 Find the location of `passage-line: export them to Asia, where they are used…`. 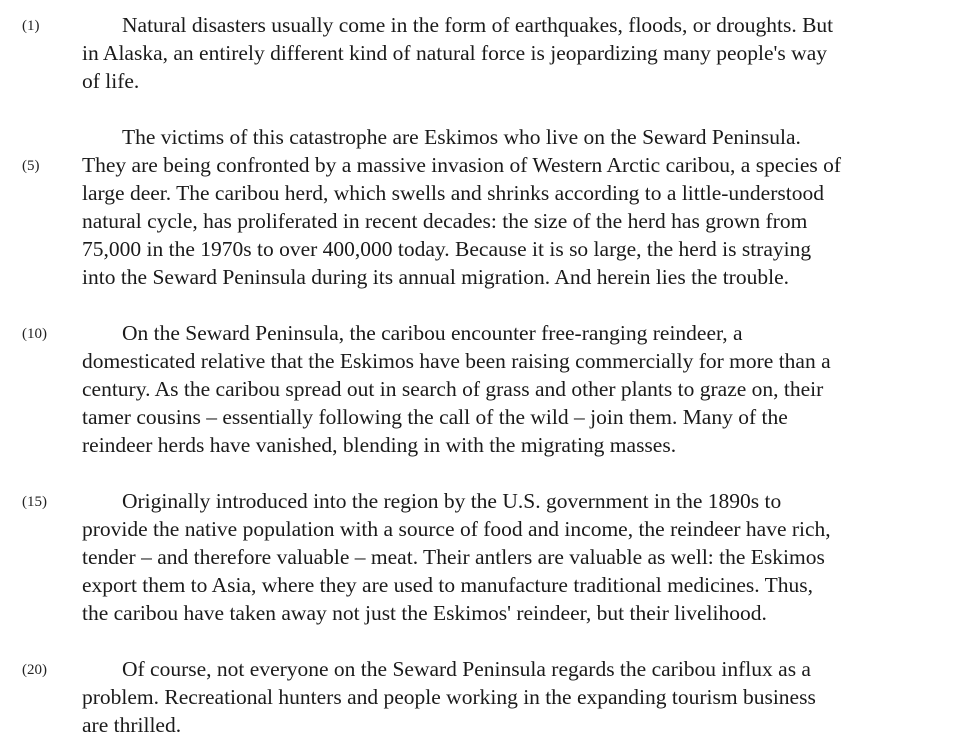

passage-line: export them to Asia, where they are used… is located at coordinates (447, 585).